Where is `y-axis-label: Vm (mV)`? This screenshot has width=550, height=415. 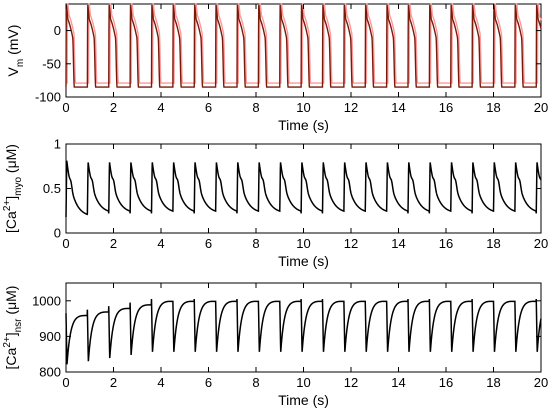
y-axis-label: Vm (mV) is located at coordinates (15, 51).